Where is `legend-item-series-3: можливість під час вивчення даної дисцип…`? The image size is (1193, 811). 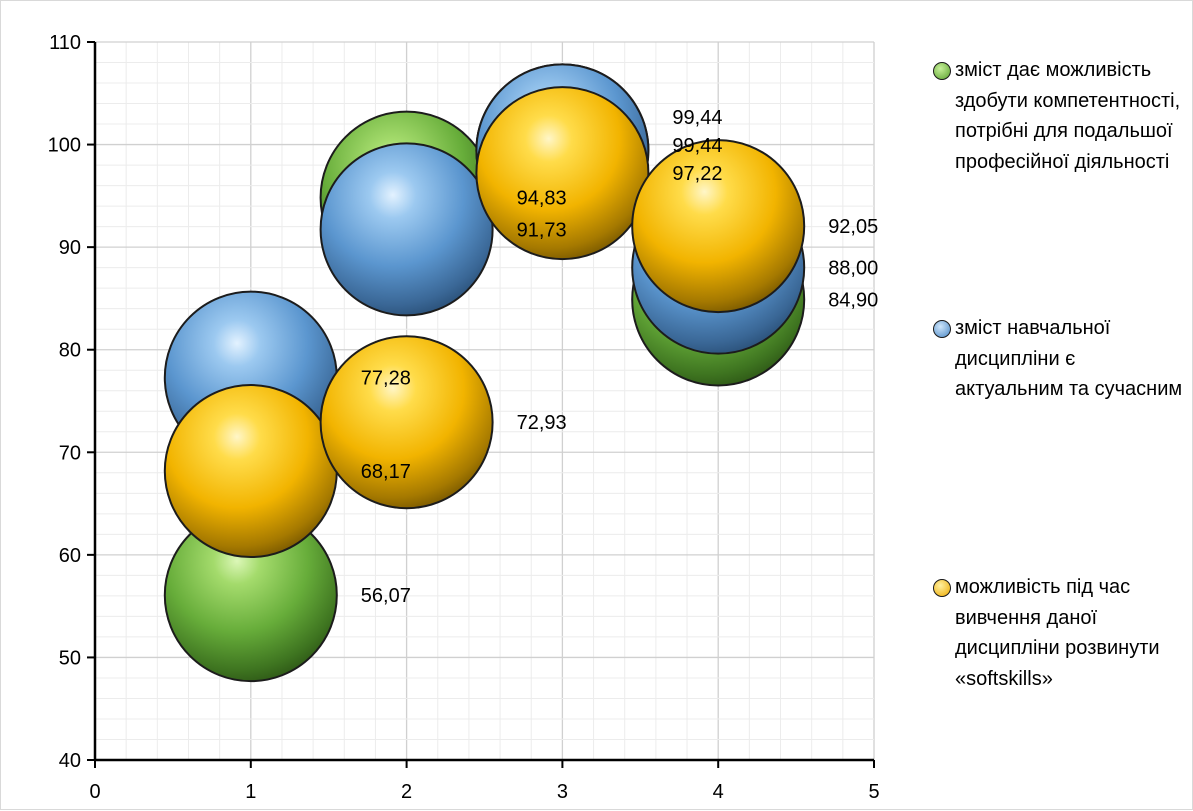 legend-item-series-3: можливість під час вивчення даної дисцип… is located at coordinates (1060, 635).